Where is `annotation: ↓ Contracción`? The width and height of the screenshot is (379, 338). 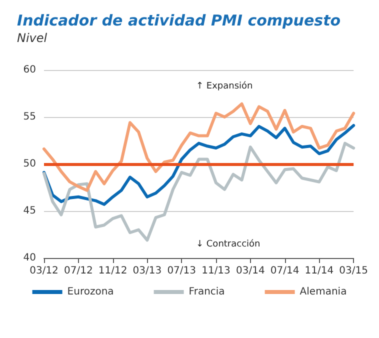
annotation: ↓ Contracción is located at coordinates (228, 244).